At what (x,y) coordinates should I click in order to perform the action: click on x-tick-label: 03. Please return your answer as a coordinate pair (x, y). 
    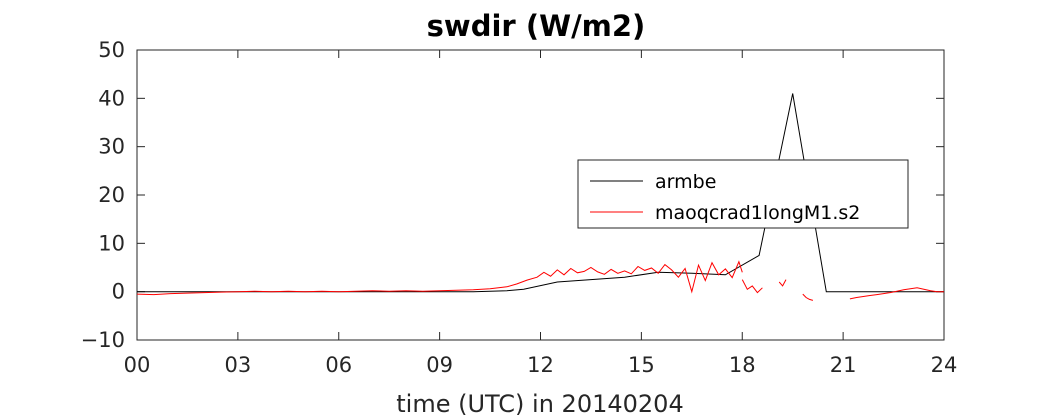
    Looking at the image, I should click on (238, 365).